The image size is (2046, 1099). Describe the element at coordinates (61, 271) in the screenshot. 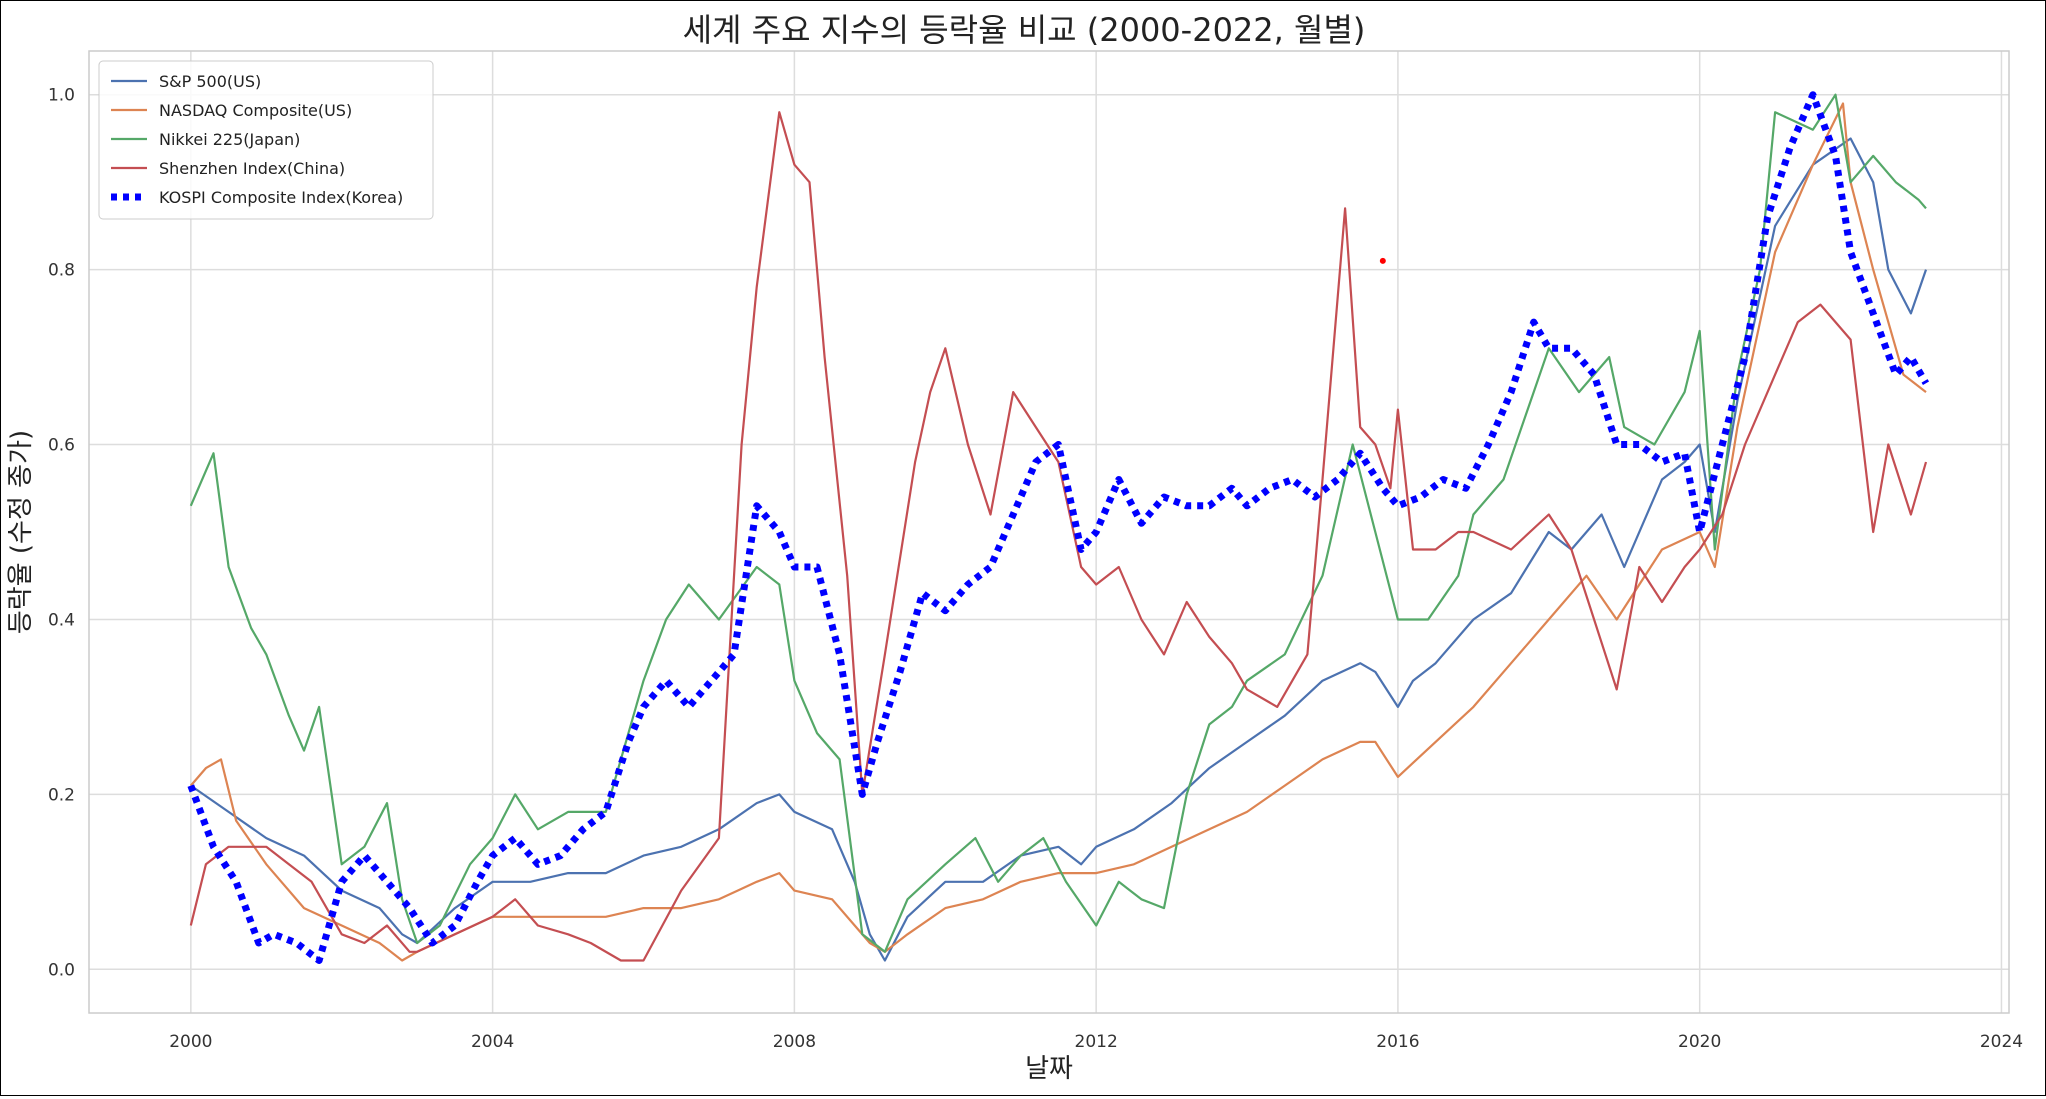

I see `y-tick-label: 0.8` at that location.